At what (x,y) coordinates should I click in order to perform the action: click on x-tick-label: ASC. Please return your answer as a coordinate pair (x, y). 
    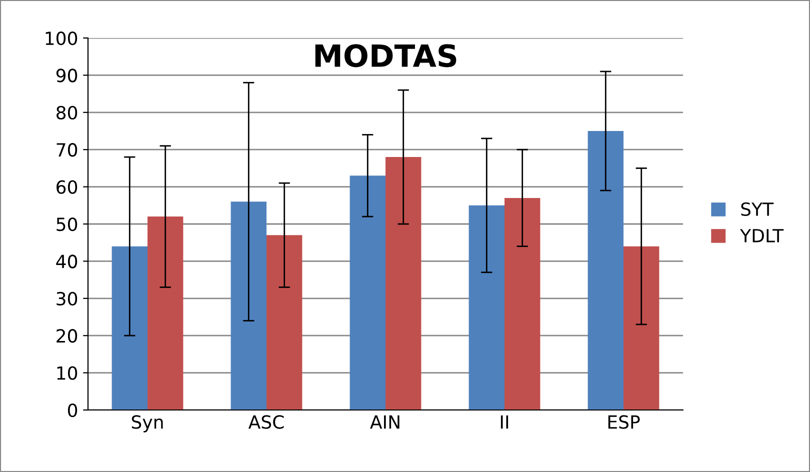
    Looking at the image, I should click on (266, 422).